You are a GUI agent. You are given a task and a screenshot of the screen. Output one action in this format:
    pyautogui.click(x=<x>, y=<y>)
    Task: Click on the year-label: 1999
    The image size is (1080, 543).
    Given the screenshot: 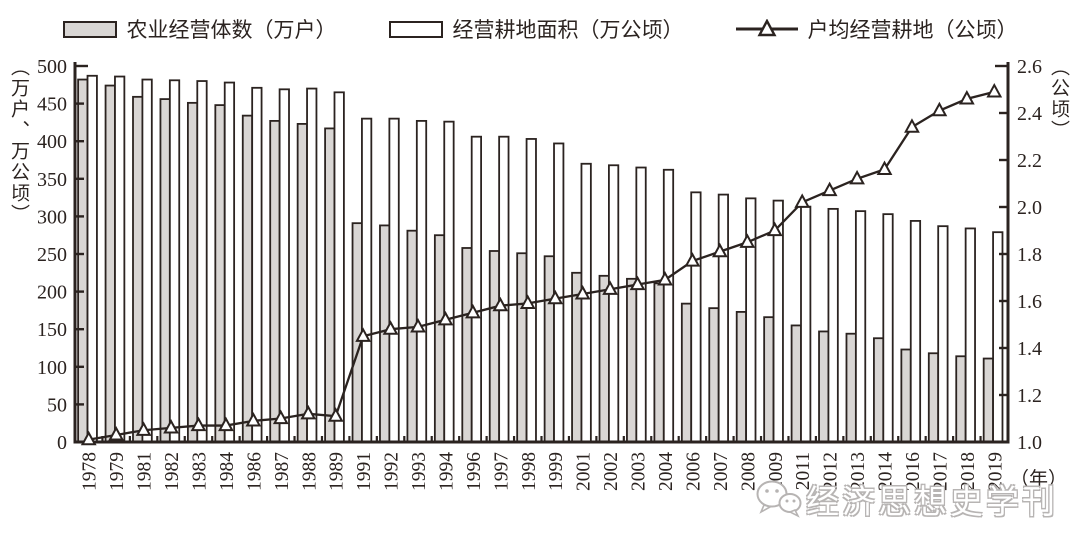 What is the action you would take?
    pyautogui.click(x=556, y=471)
    